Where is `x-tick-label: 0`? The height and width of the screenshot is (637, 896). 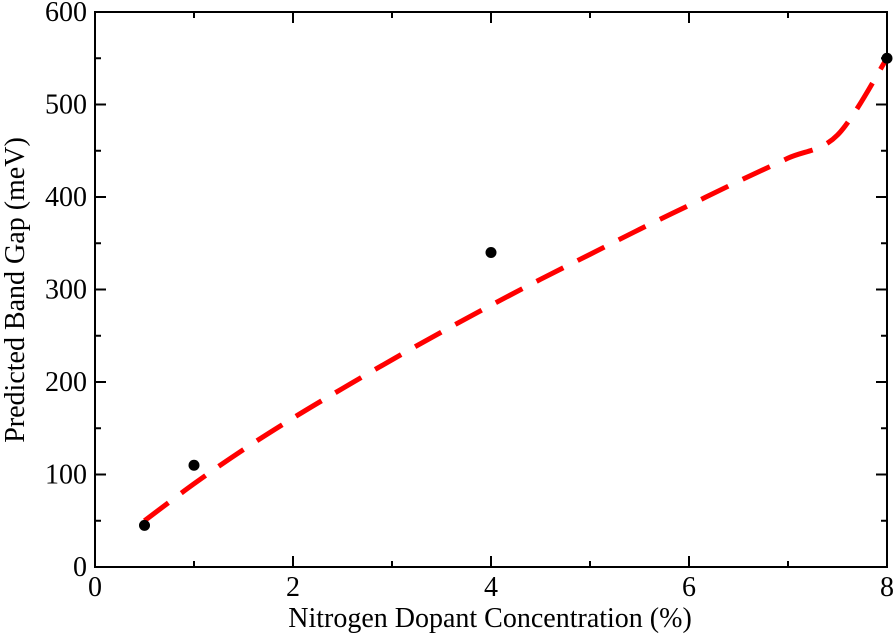
x-tick-label: 0 is located at coordinates (95, 587).